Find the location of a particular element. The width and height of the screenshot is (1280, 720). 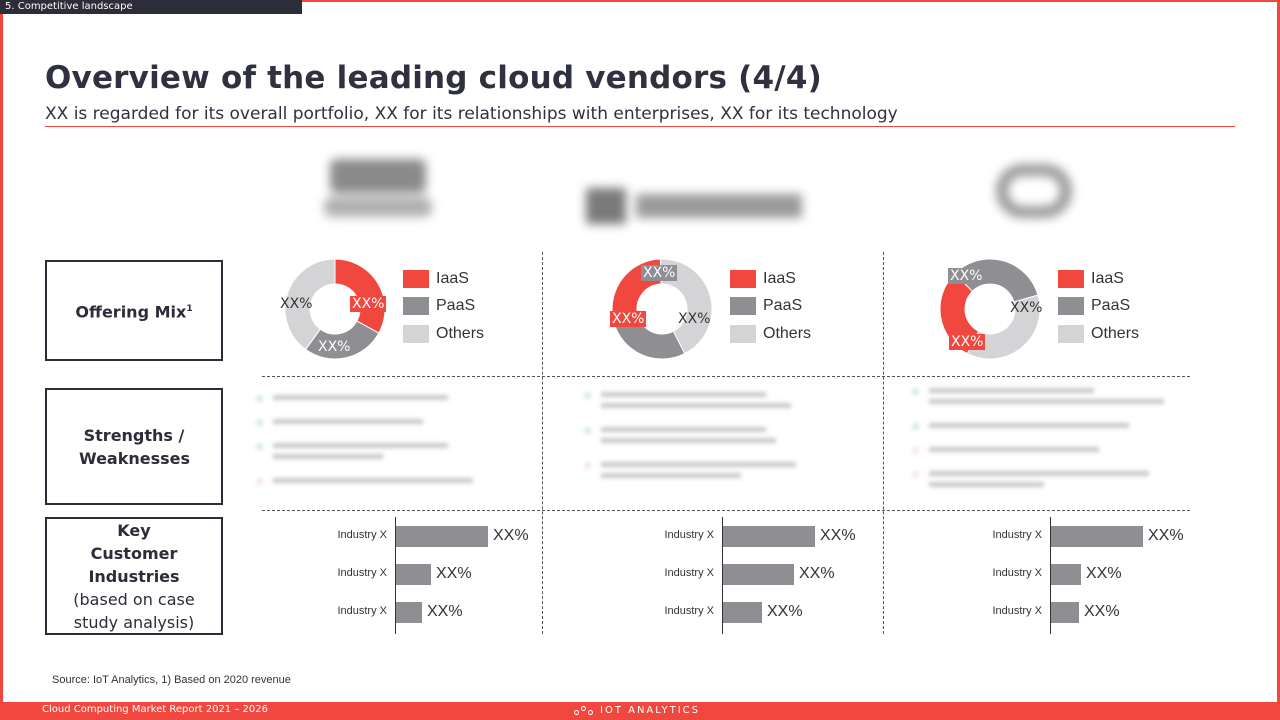

left-border is located at coordinates (1, 360).